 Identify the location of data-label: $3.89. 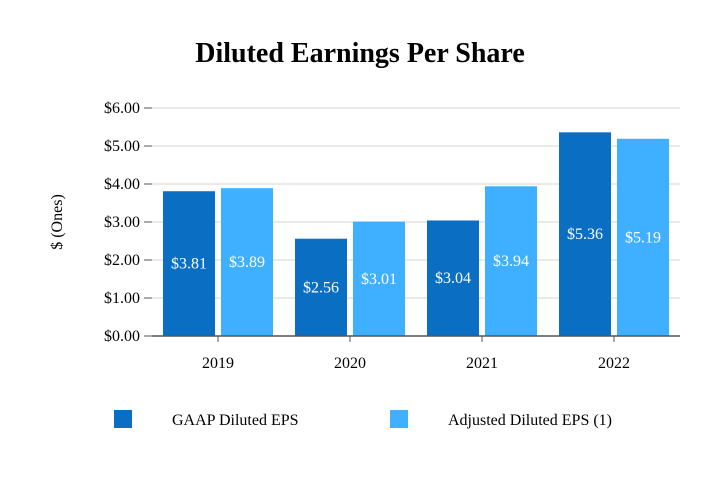
(247, 262).